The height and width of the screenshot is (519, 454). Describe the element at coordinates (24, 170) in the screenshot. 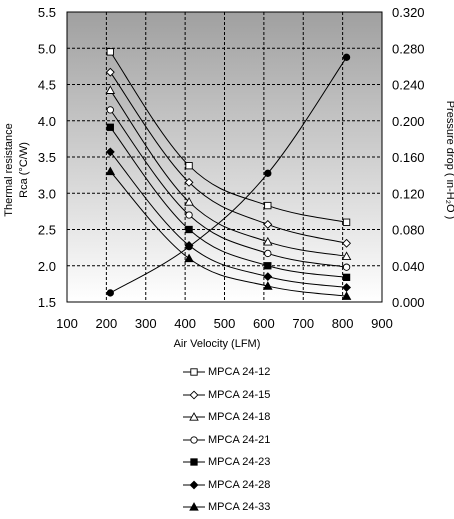

I see `left-y-axis-label-line2: Rca (°C/W)` at that location.